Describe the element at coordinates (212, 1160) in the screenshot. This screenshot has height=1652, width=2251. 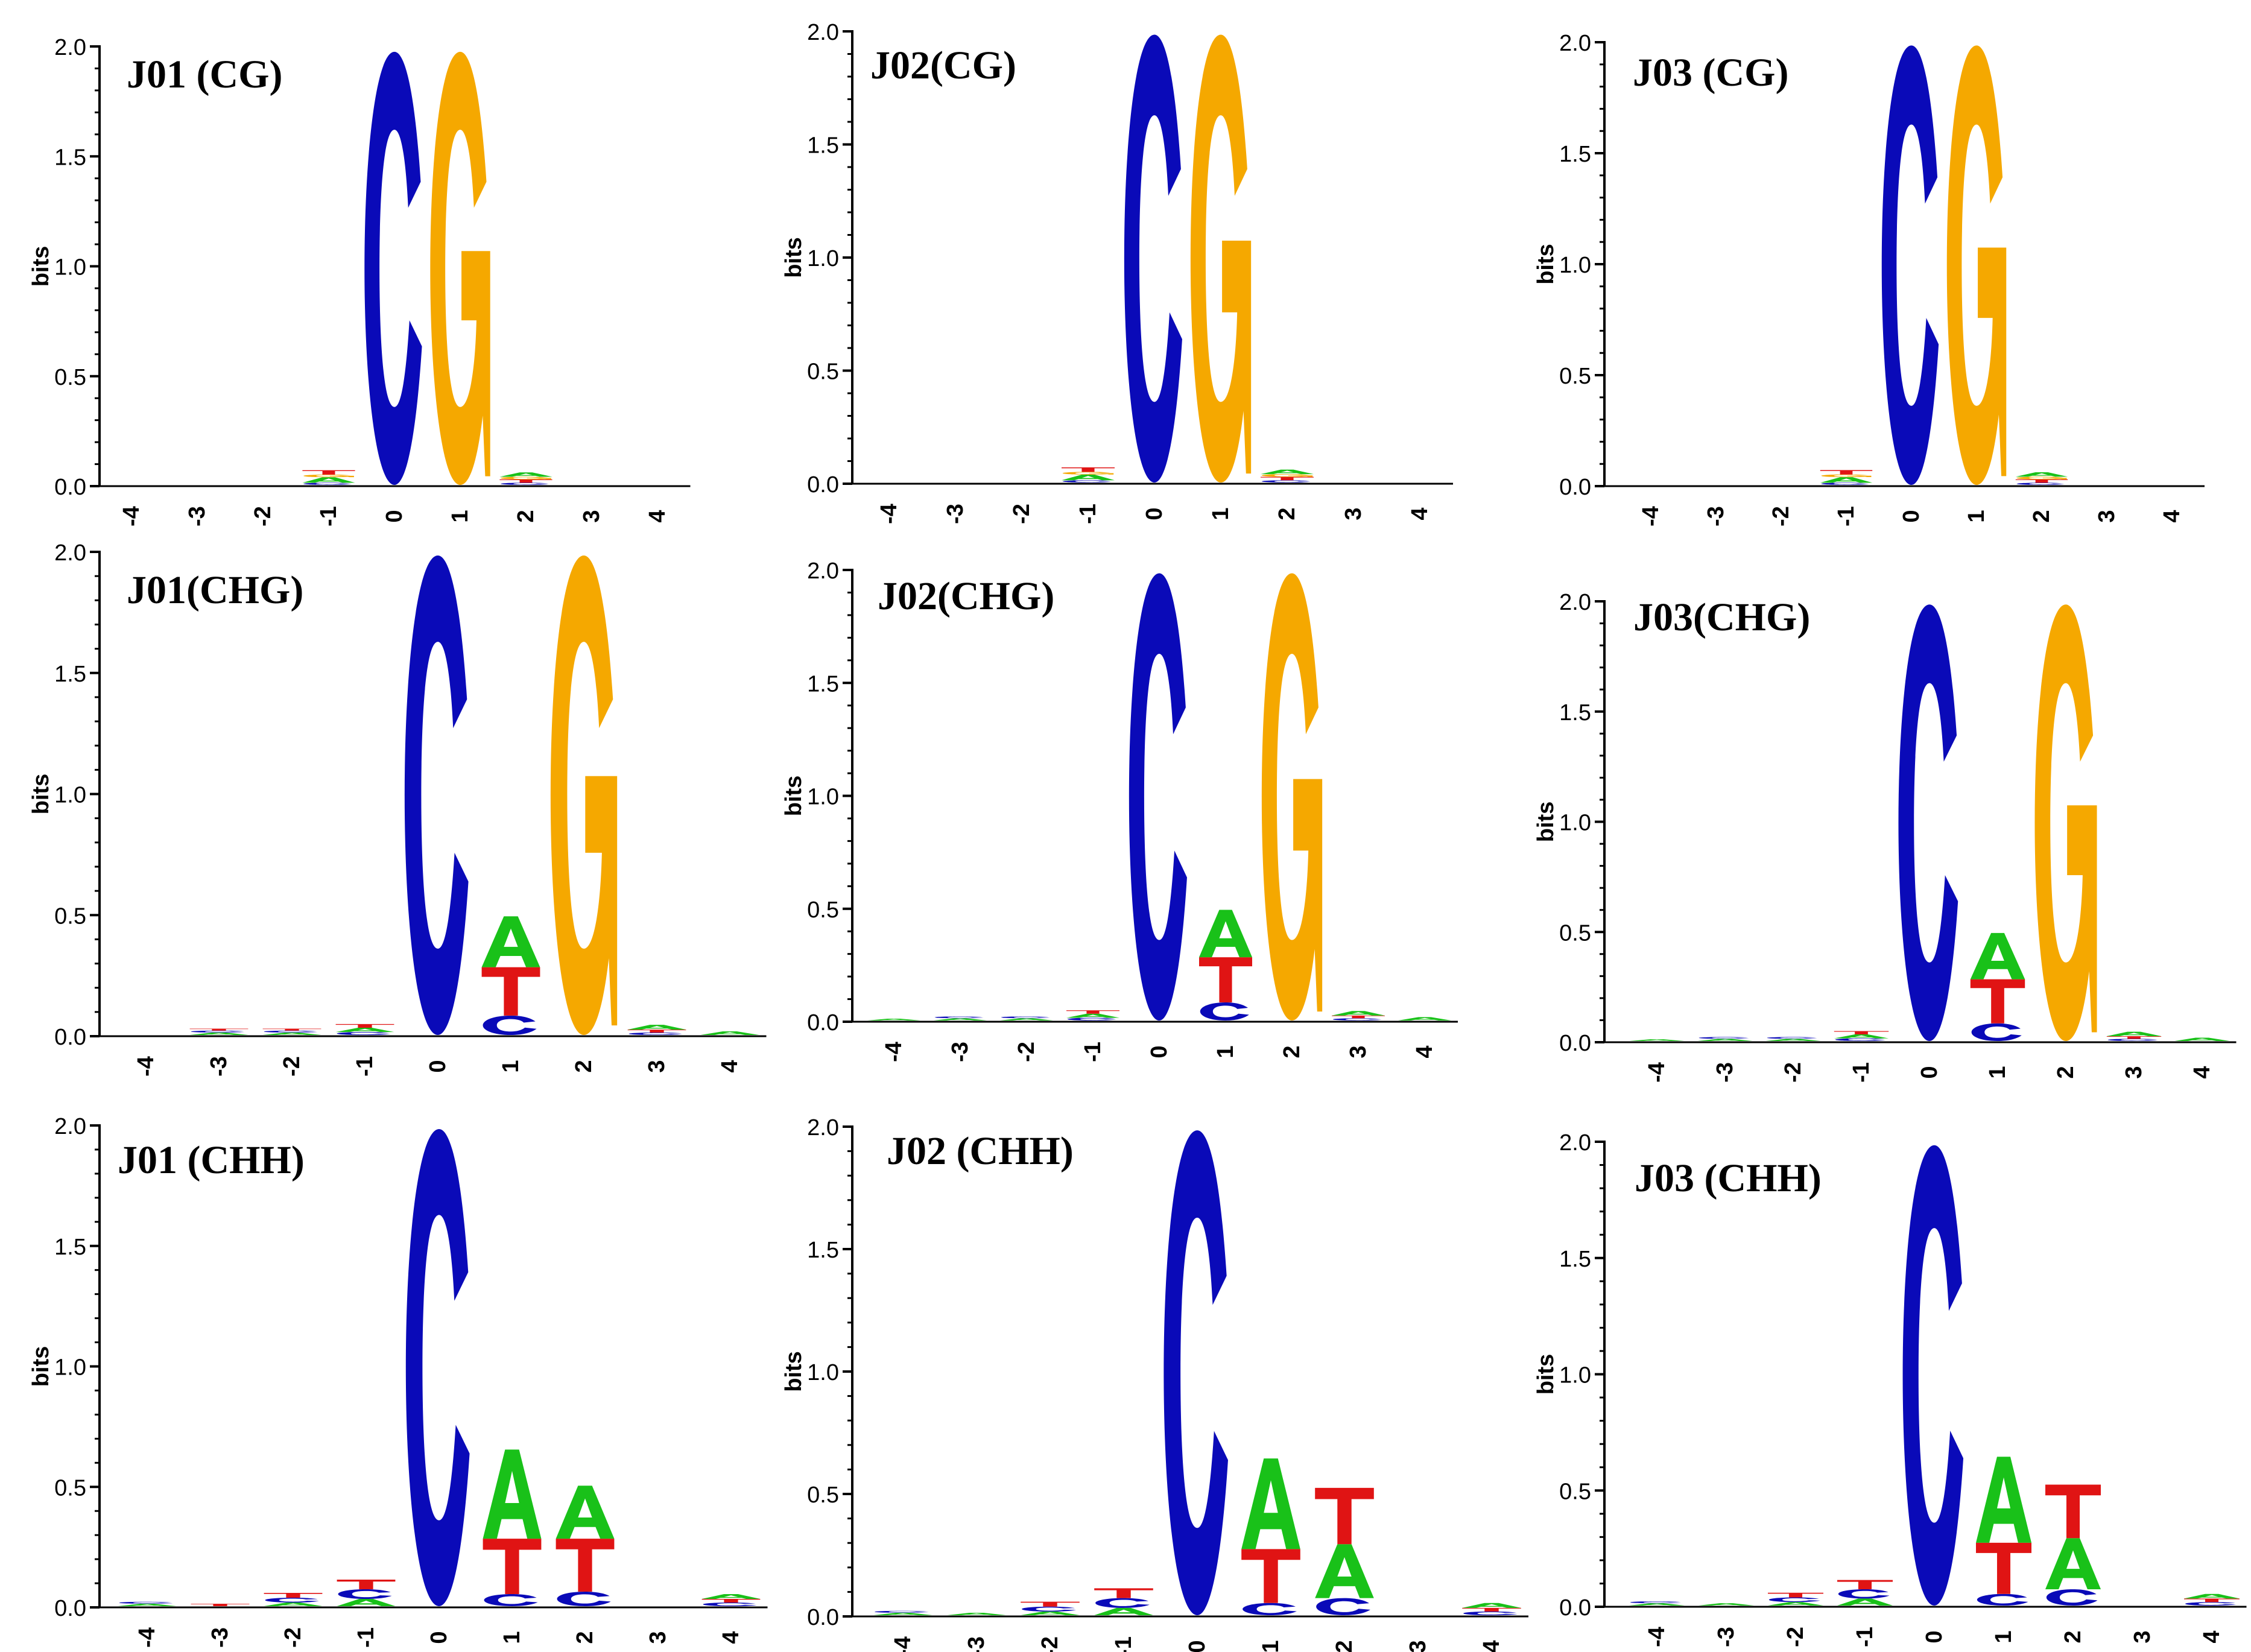
I see `panel-title: J01 (CHH)` at that location.